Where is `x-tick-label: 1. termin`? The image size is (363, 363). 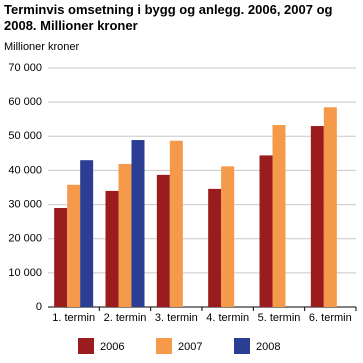
x-tick-label: 1. termin is located at coordinates (73, 318).